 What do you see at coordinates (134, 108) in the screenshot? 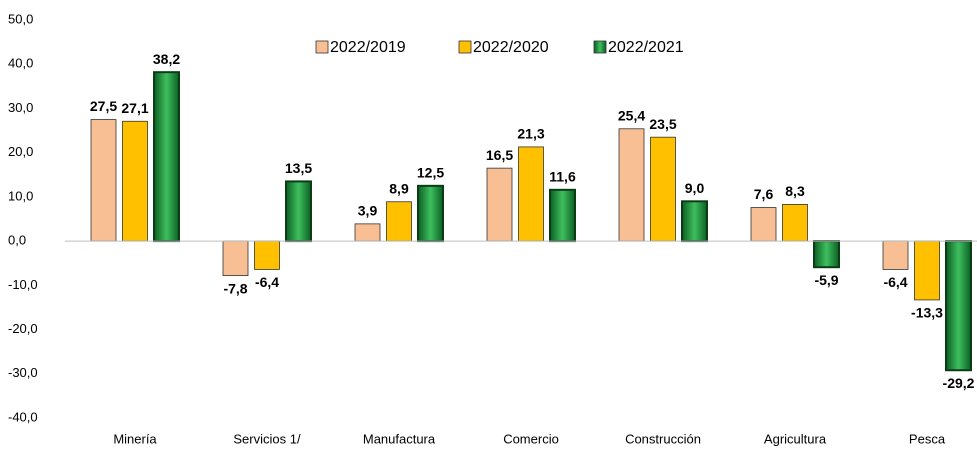
I see `value-label: 27,1` at bounding box center [134, 108].